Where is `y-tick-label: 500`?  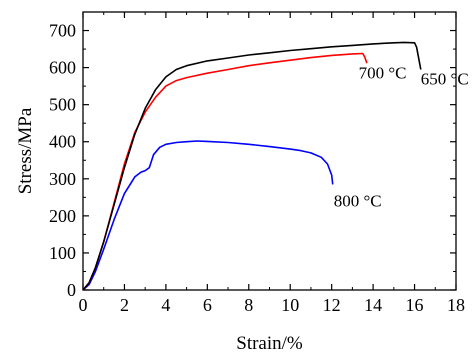 y-tick-label: 500 is located at coordinates (62, 105).